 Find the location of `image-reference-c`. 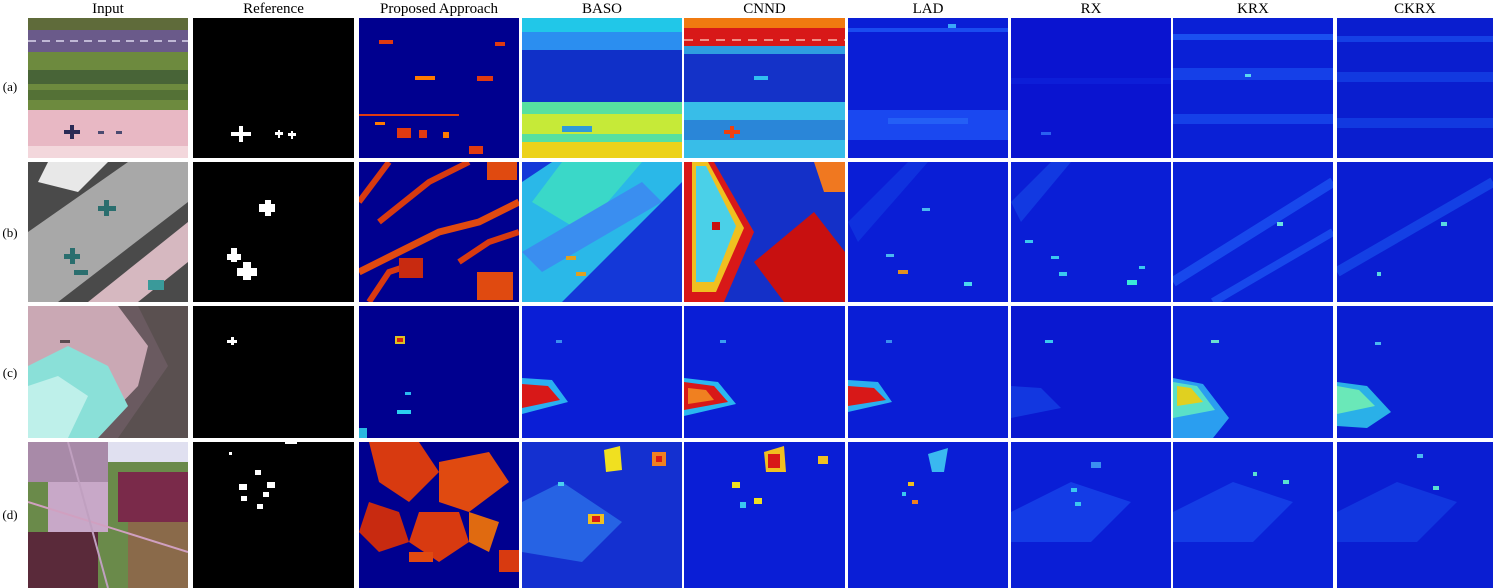

image-reference-c is located at coordinates (273, 372).